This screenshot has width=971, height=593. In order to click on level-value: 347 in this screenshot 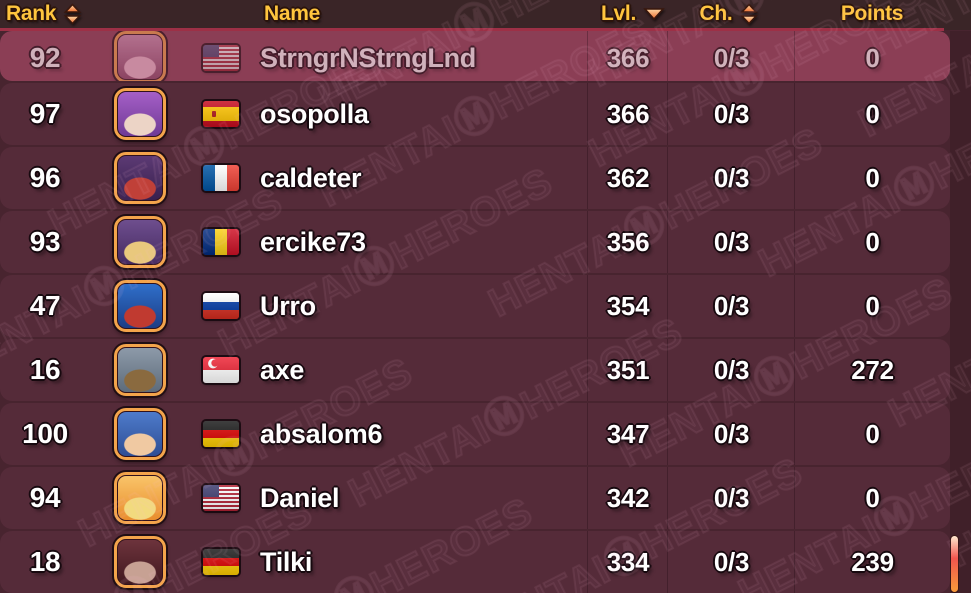, I will do `click(628, 433)`.